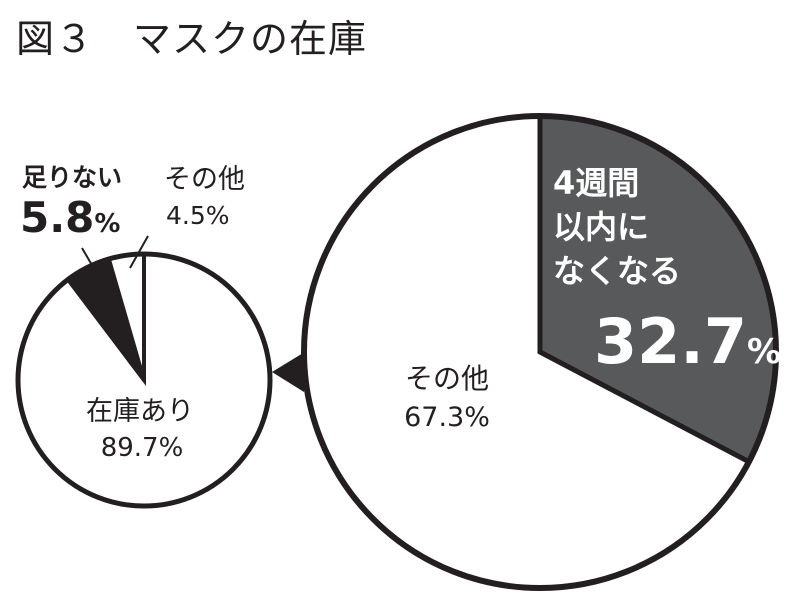 The height and width of the screenshot is (610, 808). I want to click on slice-label-other-big: その他, so click(447, 378).